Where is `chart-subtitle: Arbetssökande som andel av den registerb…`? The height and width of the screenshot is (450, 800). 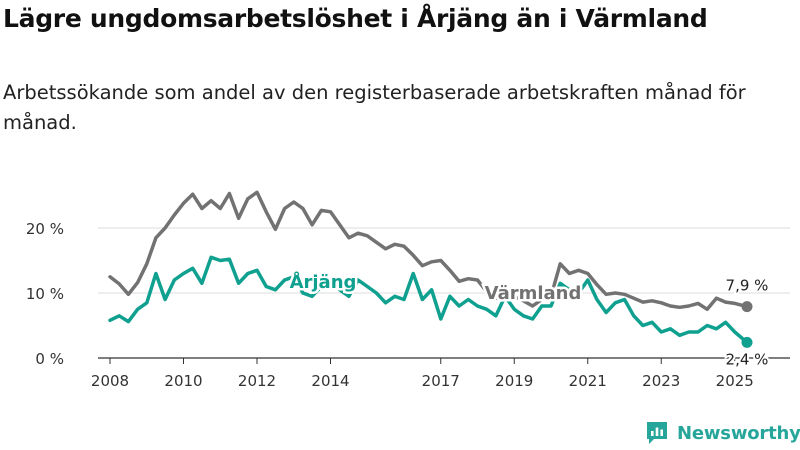 chart-subtitle: Arbetssökande som andel av den registerb… is located at coordinates (374, 107).